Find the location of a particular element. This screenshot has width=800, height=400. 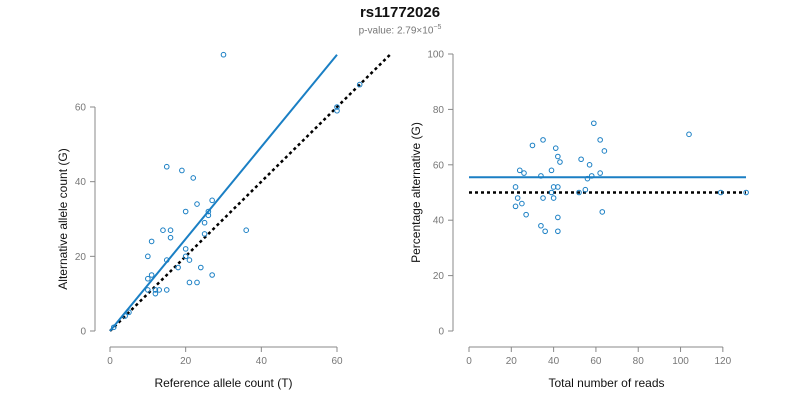

right-x-tick-label: 40 is located at coordinates (554, 361).